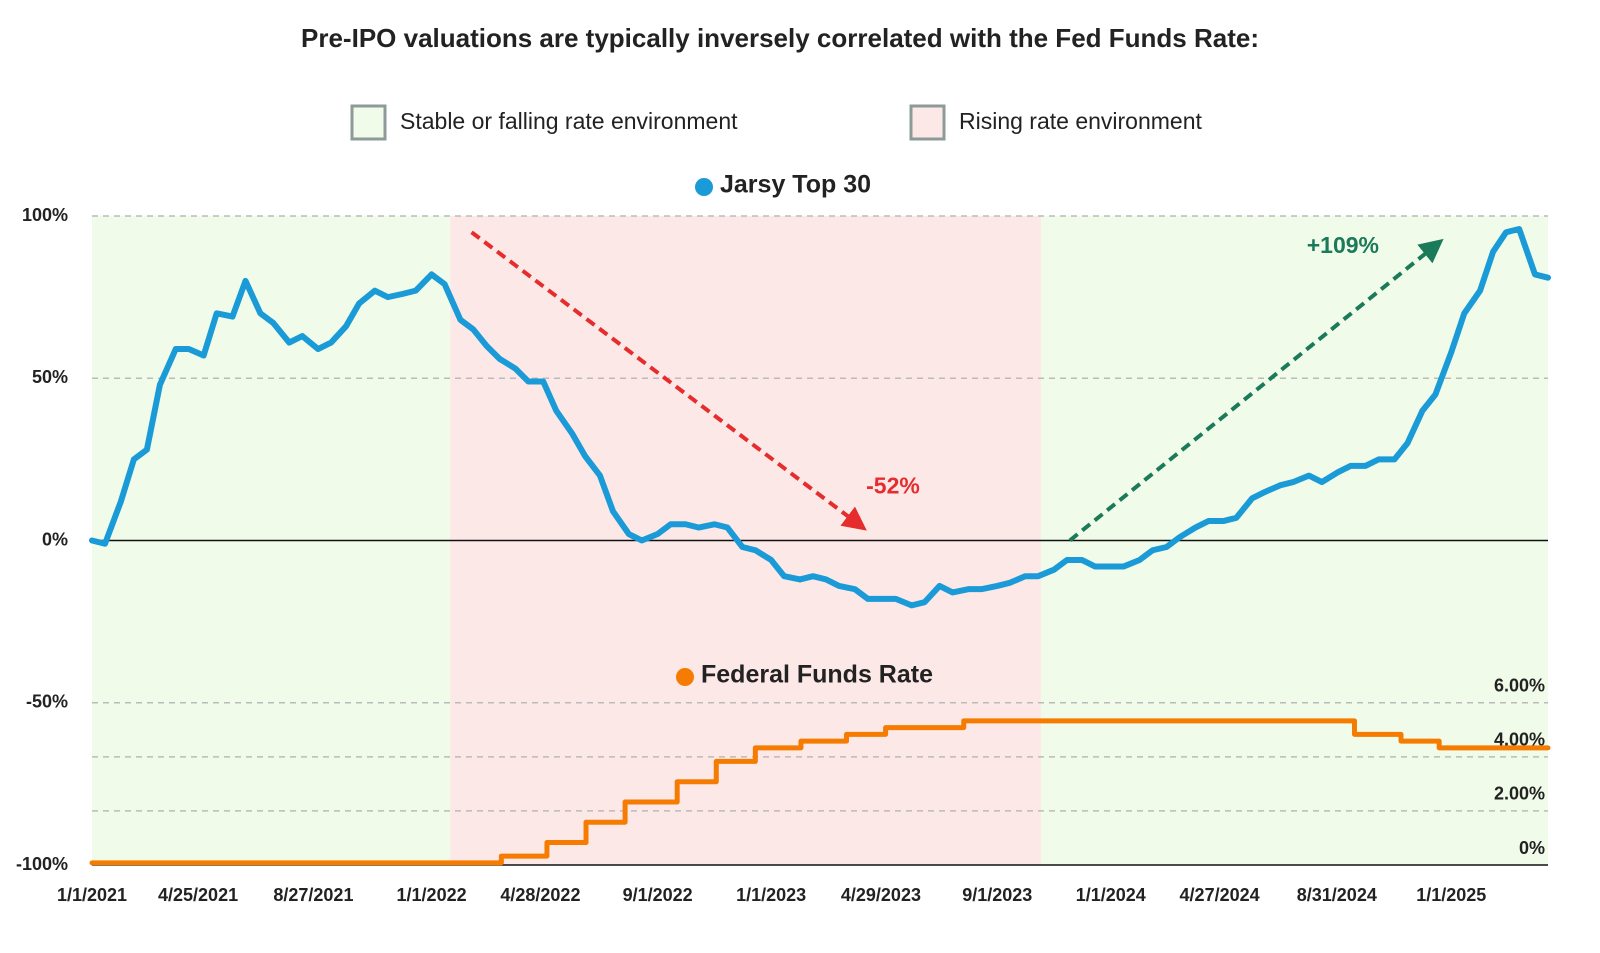 The height and width of the screenshot is (953, 1600). I want to click on annotation-label: +109%, so click(1343, 245).